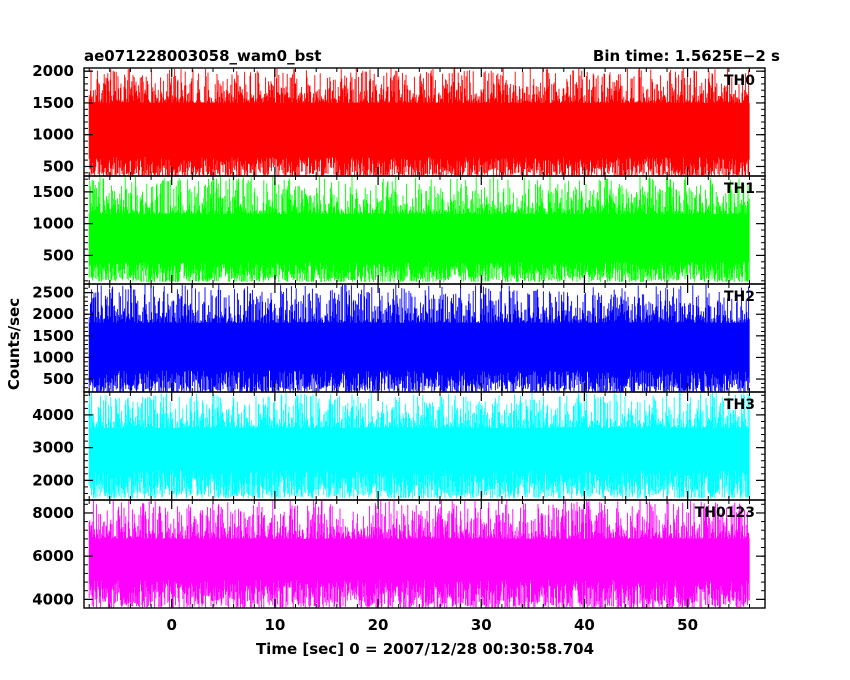  I want to click on panel-frame, so click(424, 554).